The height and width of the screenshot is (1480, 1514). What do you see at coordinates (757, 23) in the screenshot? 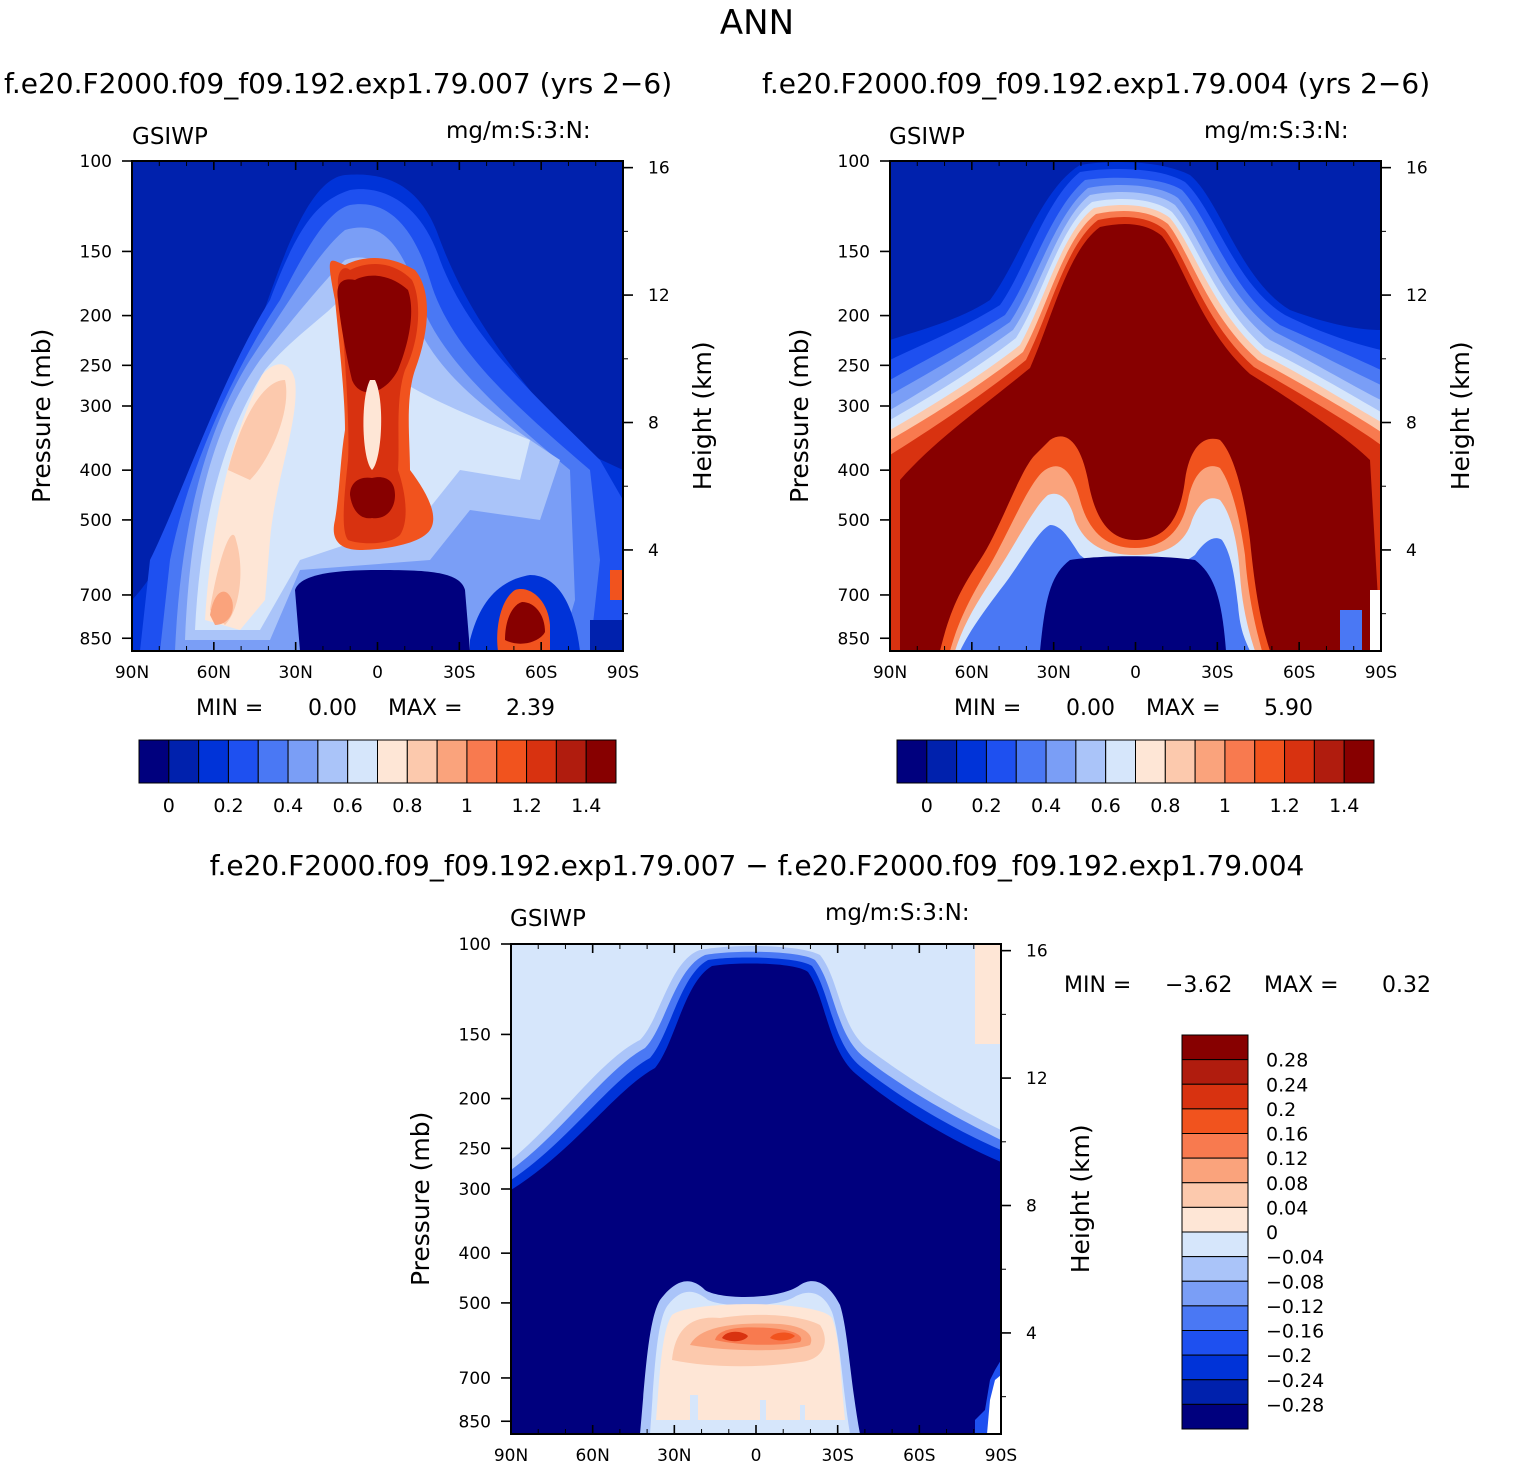
I see `main-title: ANN` at bounding box center [757, 23].